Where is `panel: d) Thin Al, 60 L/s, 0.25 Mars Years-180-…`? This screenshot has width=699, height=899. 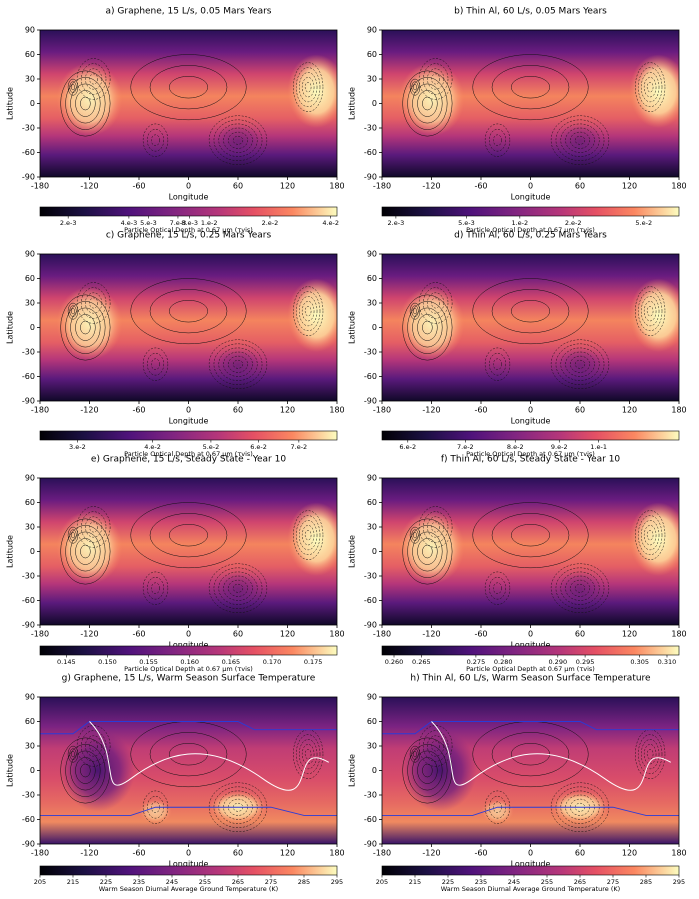 panel: d) Thin Al, 60 L/s, 0.25 Mars Years-180-… is located at coordinates (517, 345).